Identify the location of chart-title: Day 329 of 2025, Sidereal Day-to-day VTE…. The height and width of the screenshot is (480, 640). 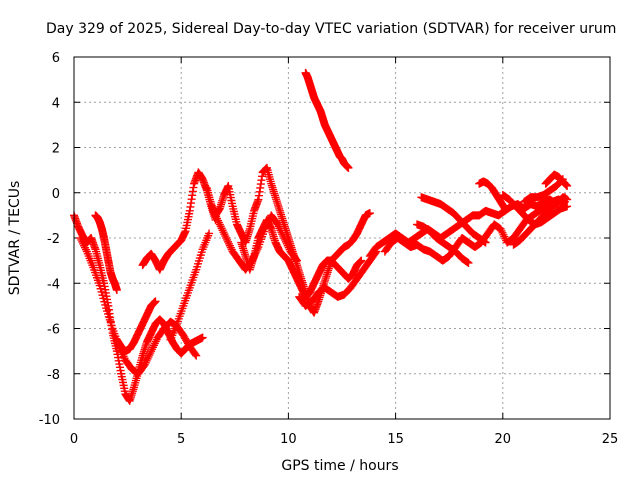
(331, 29).